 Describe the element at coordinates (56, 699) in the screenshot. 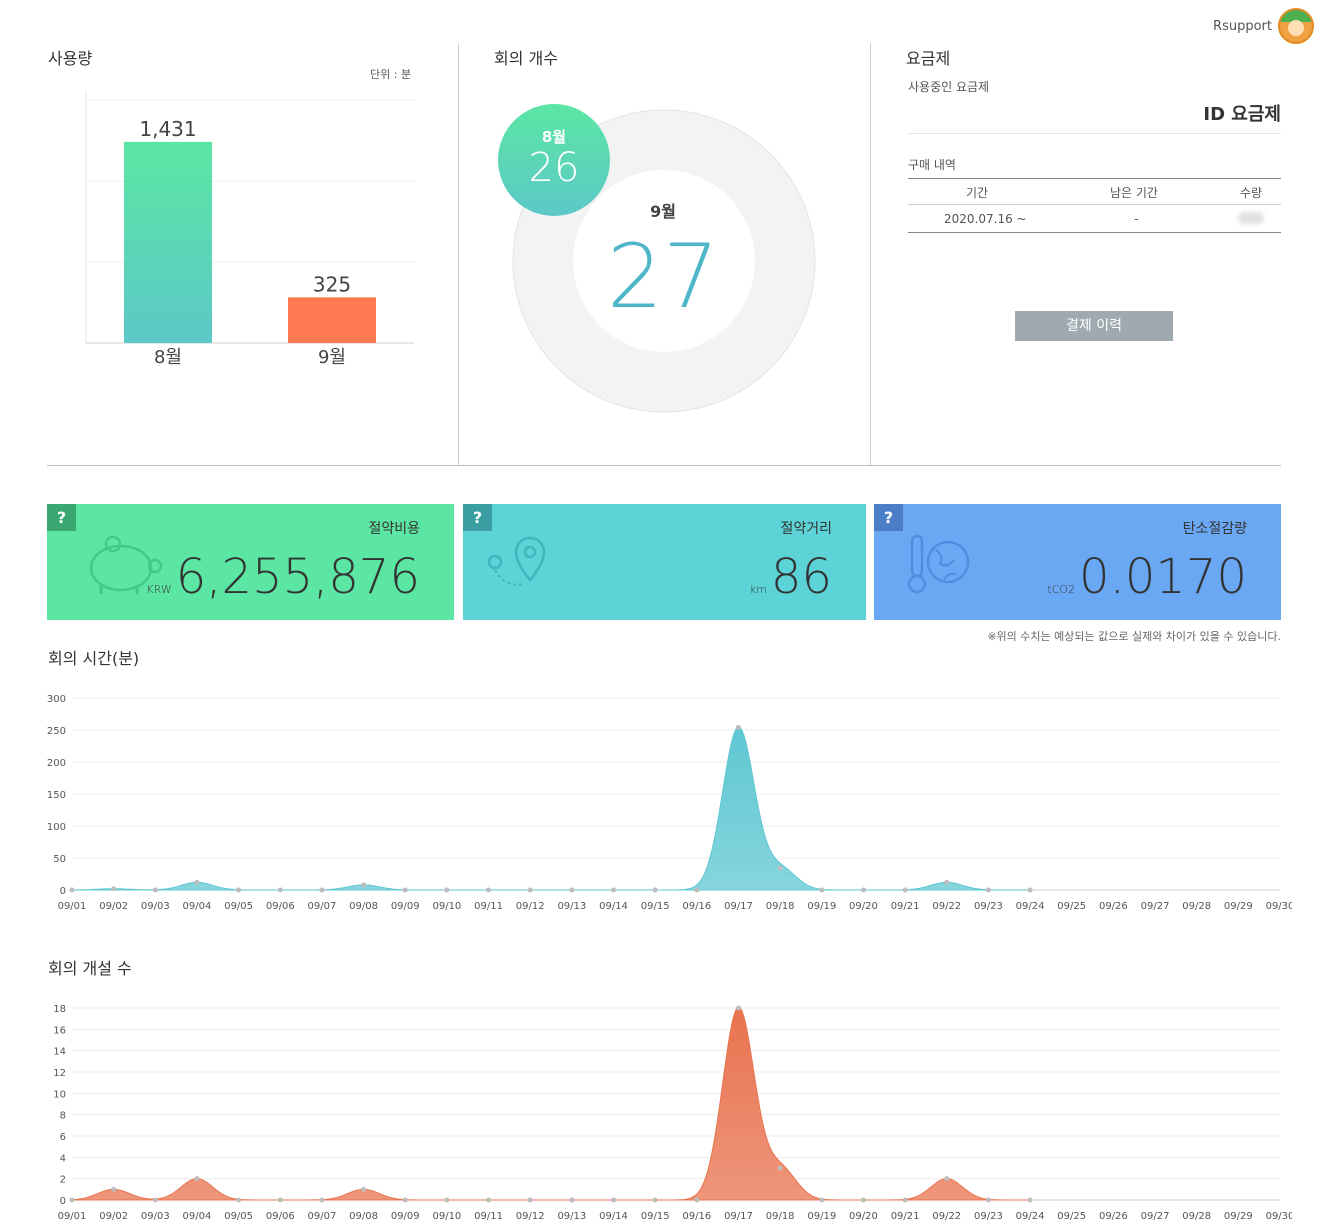

I see `y-tick-label: 300` at that location.